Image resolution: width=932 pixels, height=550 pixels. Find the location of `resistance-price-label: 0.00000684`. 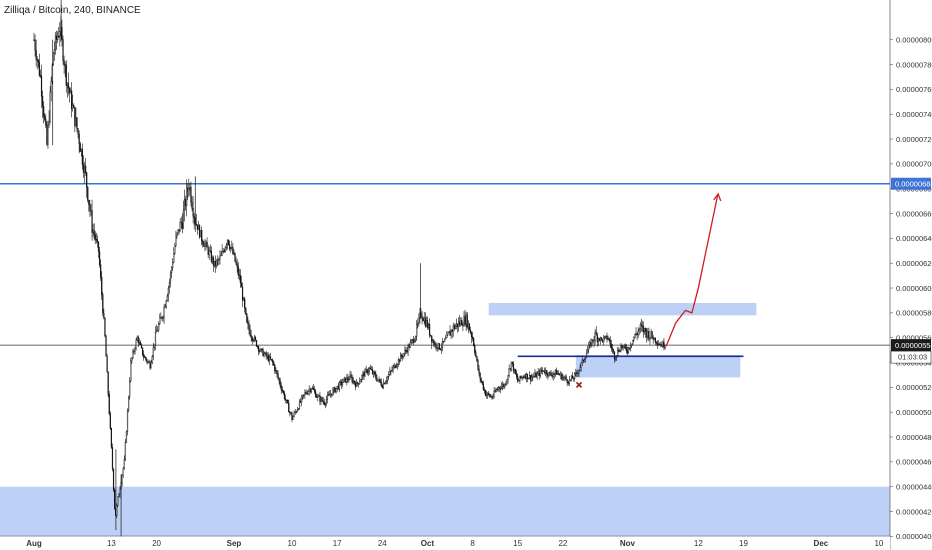

resistance-price-label: 0.00000684 is located at coordinates (913, 184).